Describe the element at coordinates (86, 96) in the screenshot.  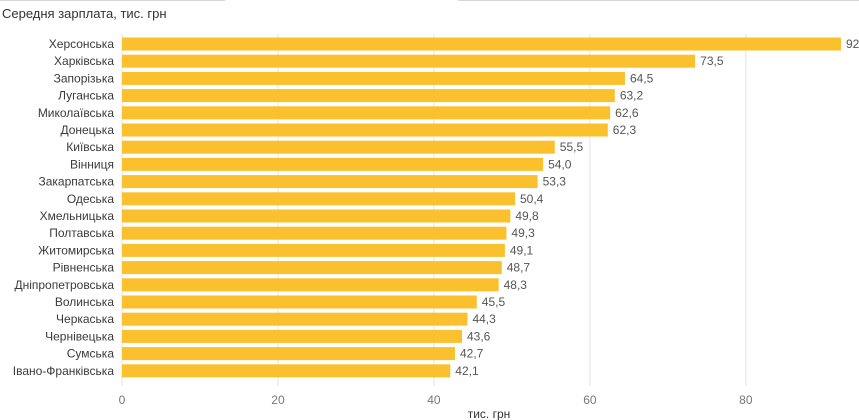
I see `category-label-3: Луганська` at that location.